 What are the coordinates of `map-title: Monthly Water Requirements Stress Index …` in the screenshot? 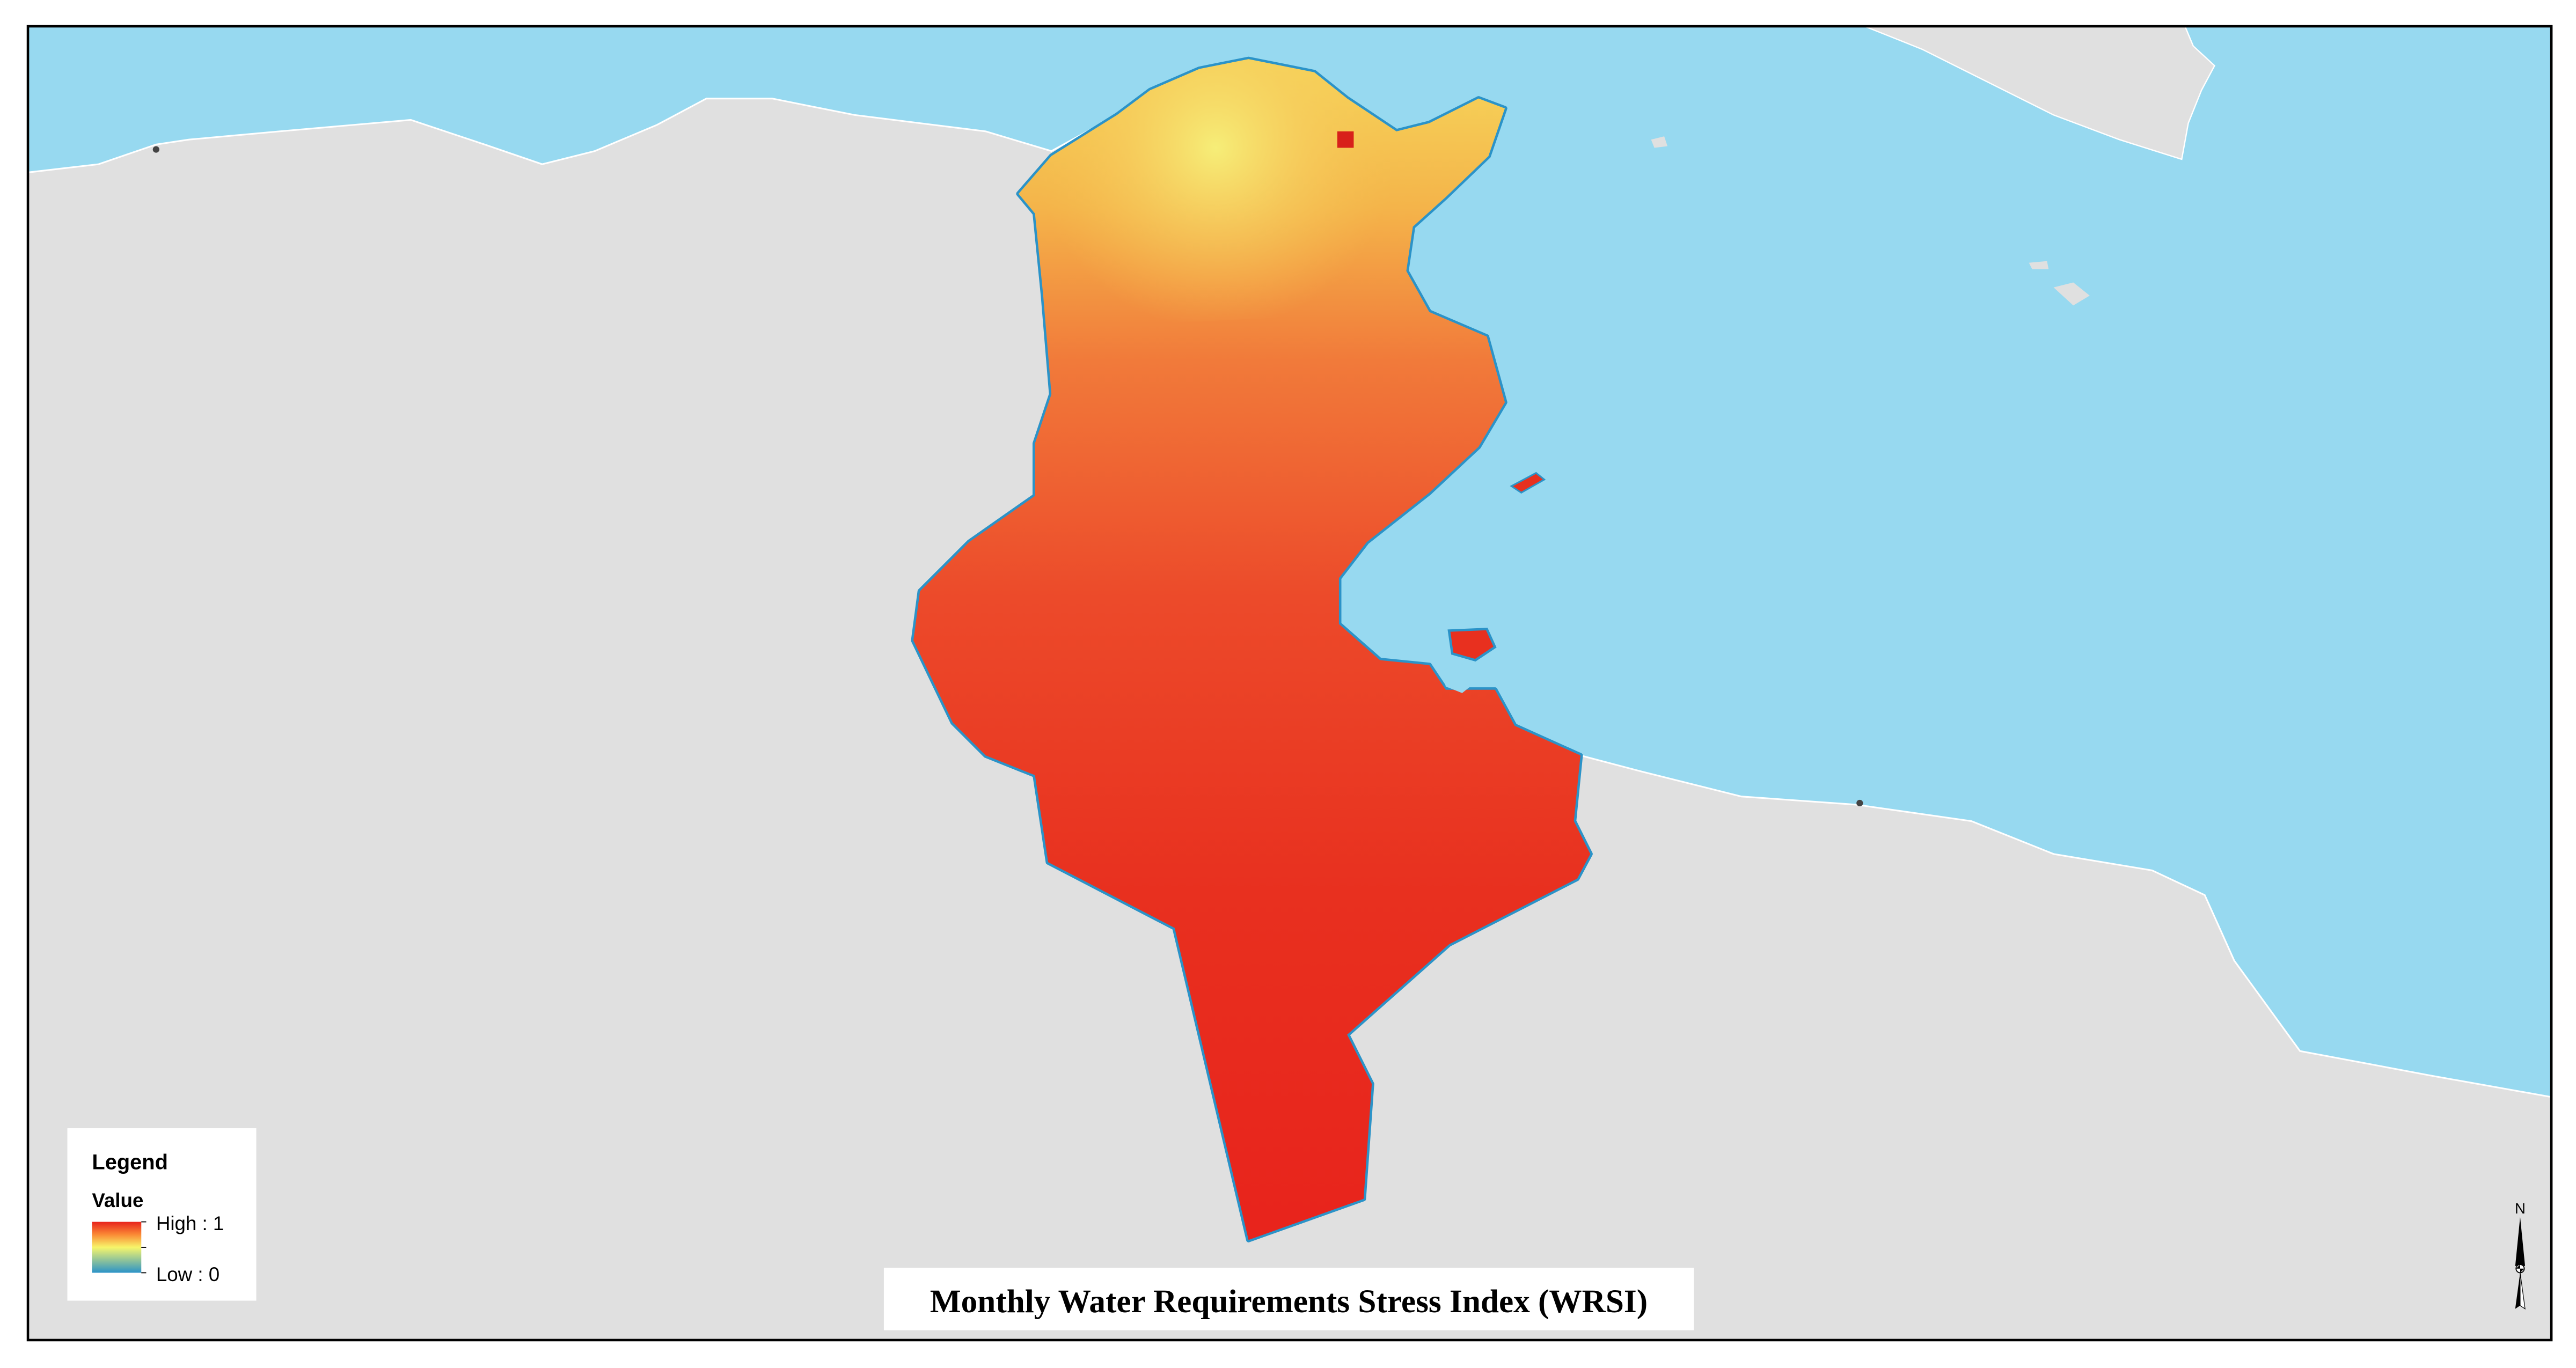 It's located at (1289, 1301).